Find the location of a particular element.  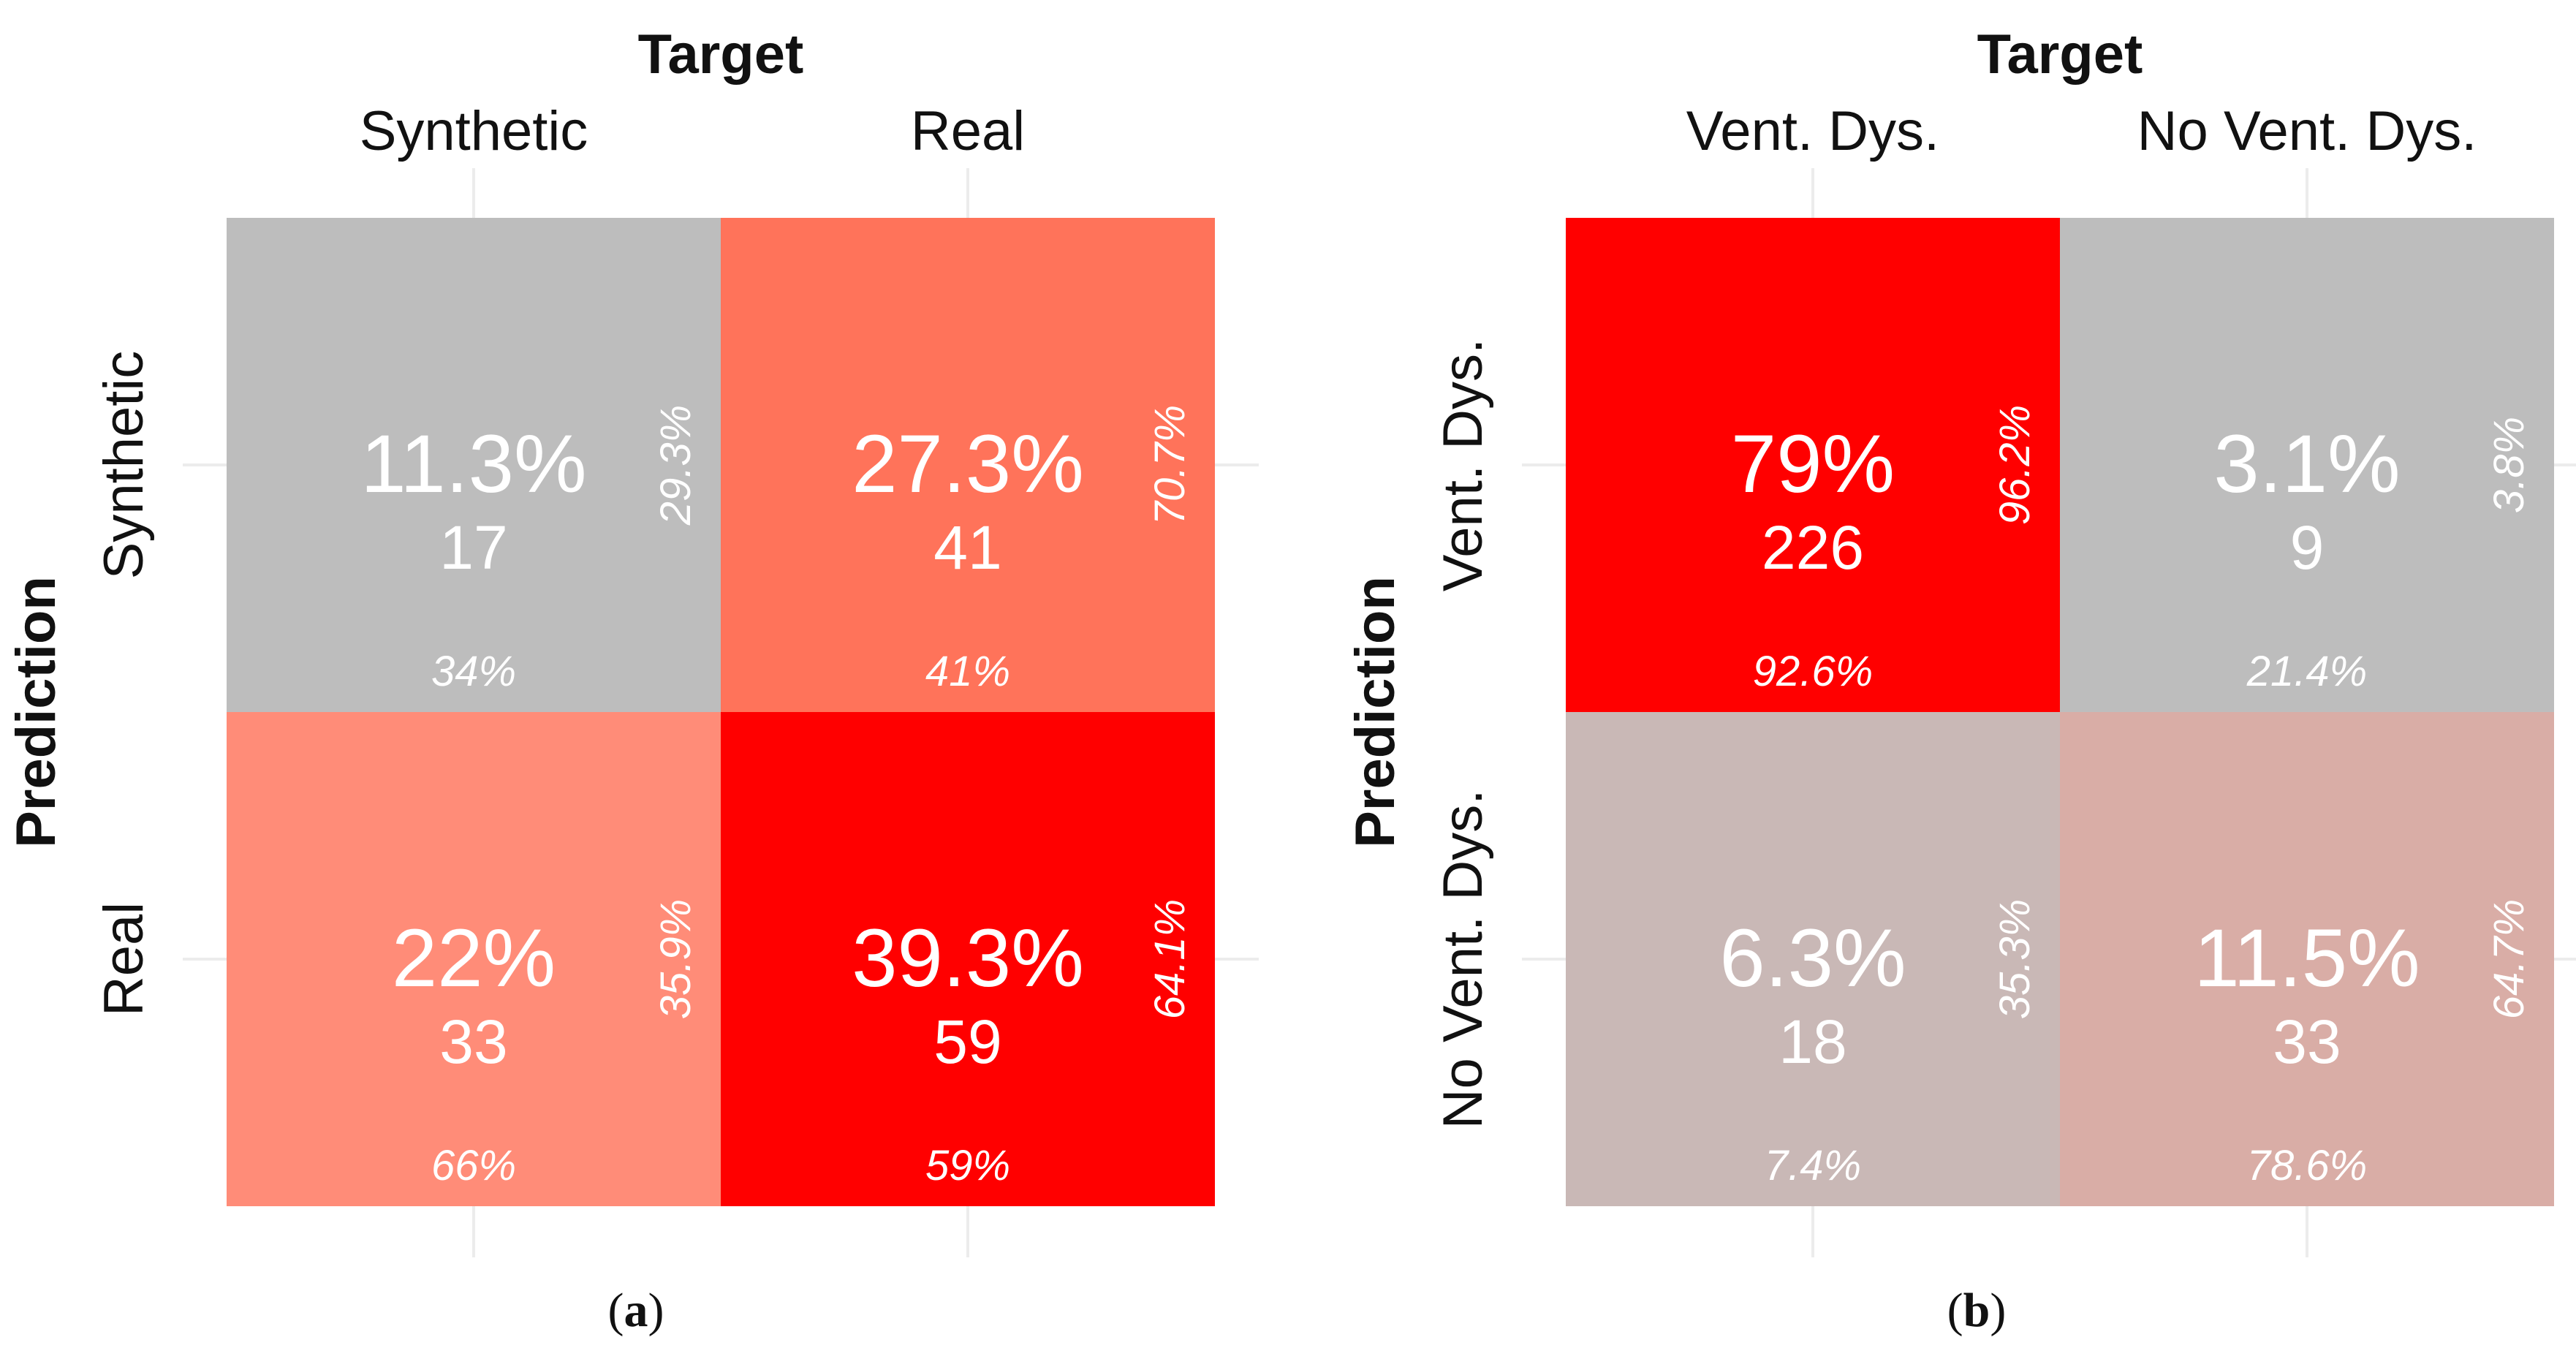

cell: 11.5%33 78.6% 64.7% is located at coordinates (2307, 959).